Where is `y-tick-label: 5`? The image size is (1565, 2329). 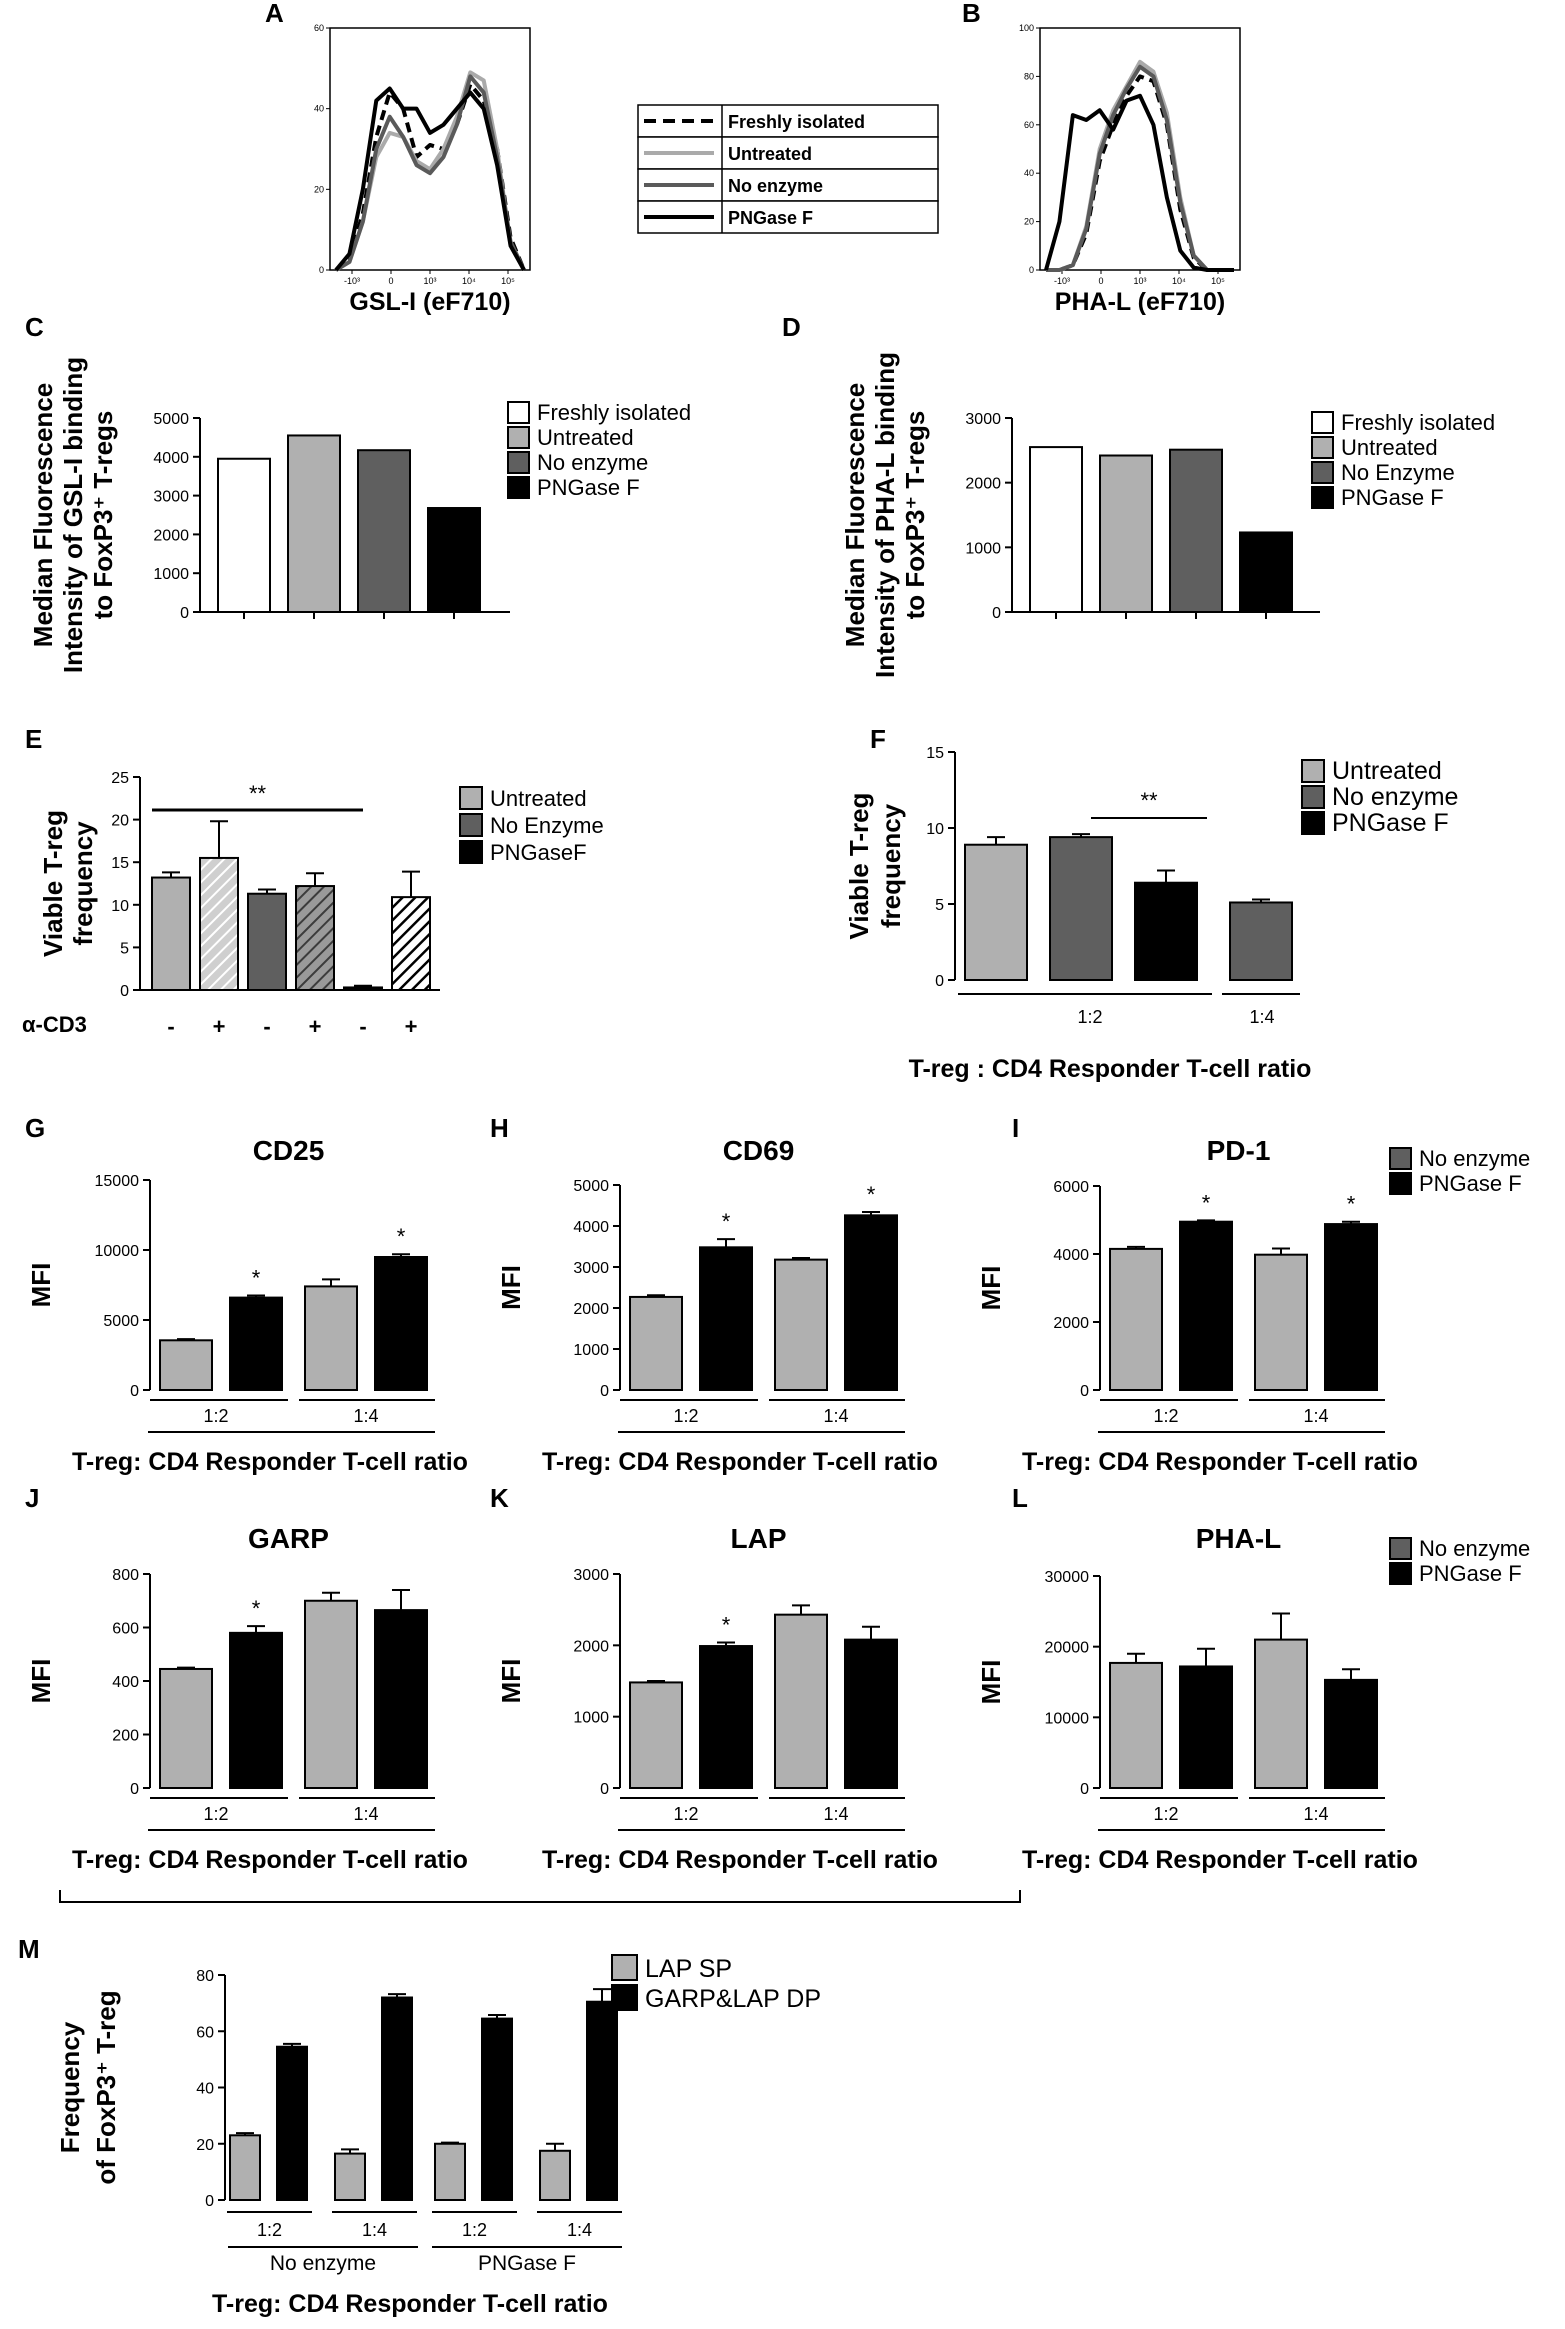 y-tick-label: 5 is located at coordinates (124, 948).